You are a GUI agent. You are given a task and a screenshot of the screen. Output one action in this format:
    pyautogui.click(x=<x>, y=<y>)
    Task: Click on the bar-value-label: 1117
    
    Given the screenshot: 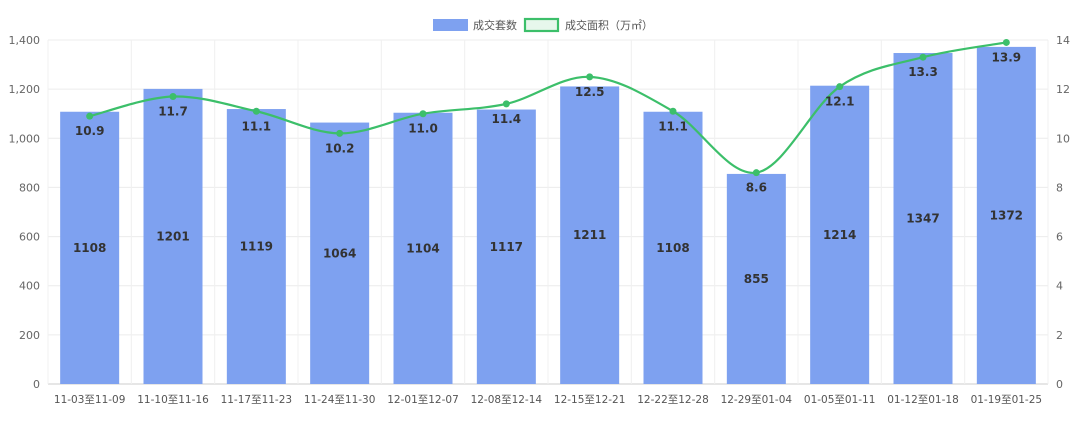 What is the action you would take?
    pyautogui.click(x=506, y=247)
    